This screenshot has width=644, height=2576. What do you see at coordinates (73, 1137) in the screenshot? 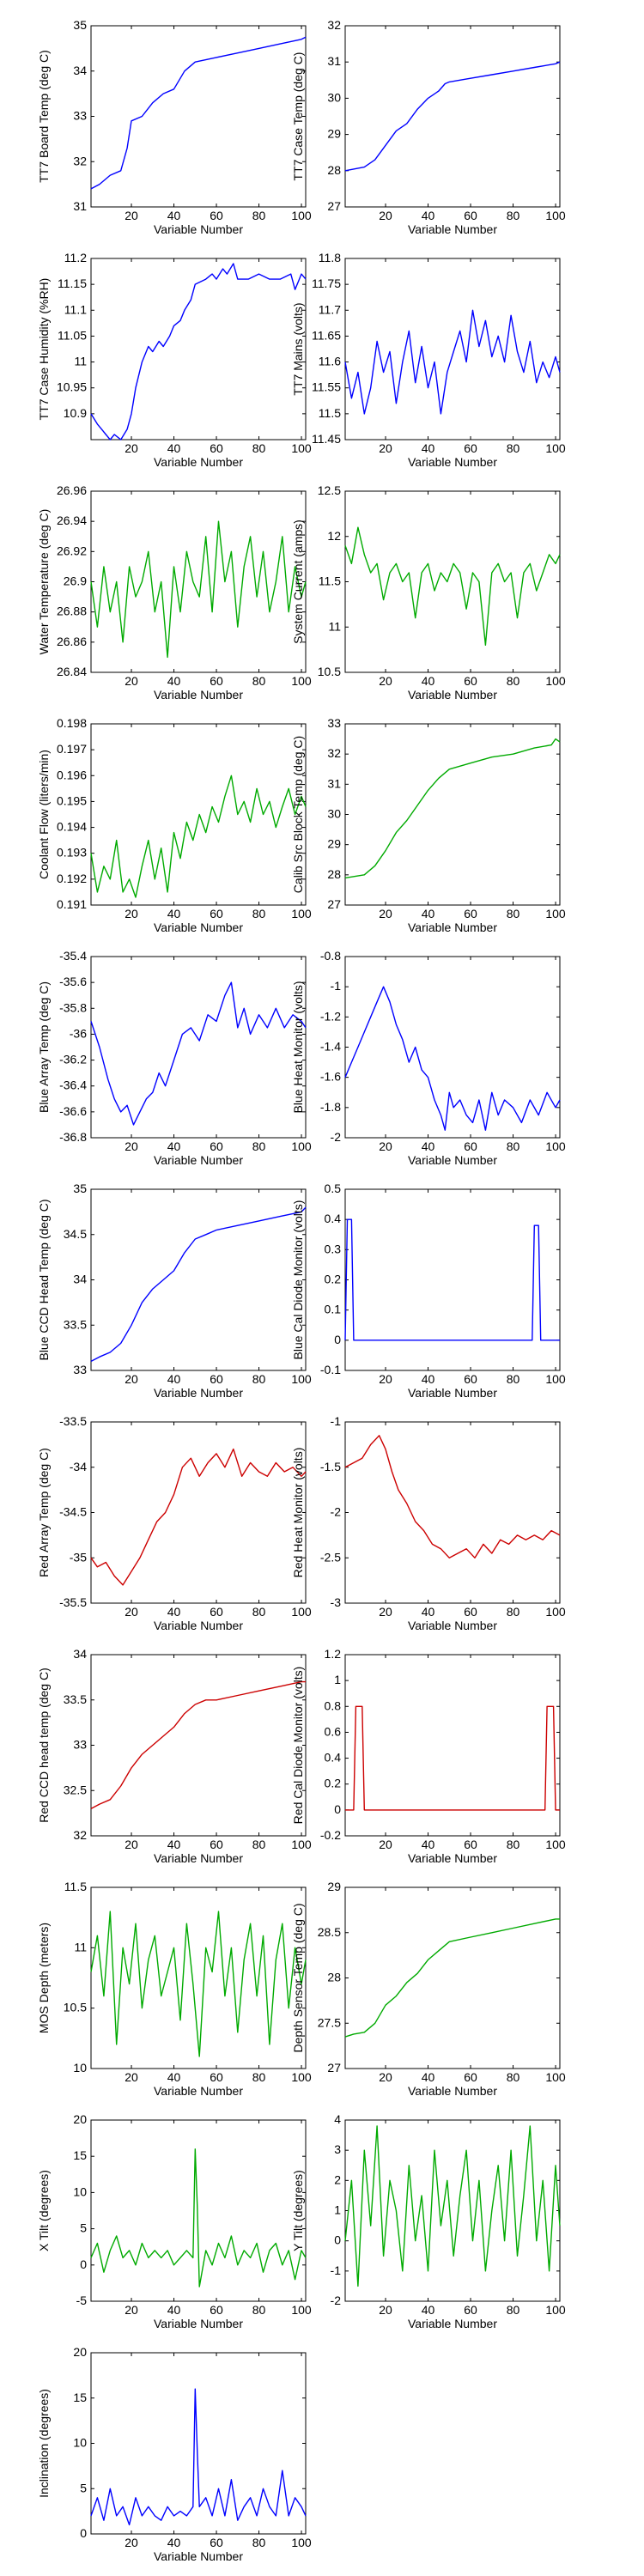
I see `y-tick-label: -36.8` at bounding box center [73, 1137].